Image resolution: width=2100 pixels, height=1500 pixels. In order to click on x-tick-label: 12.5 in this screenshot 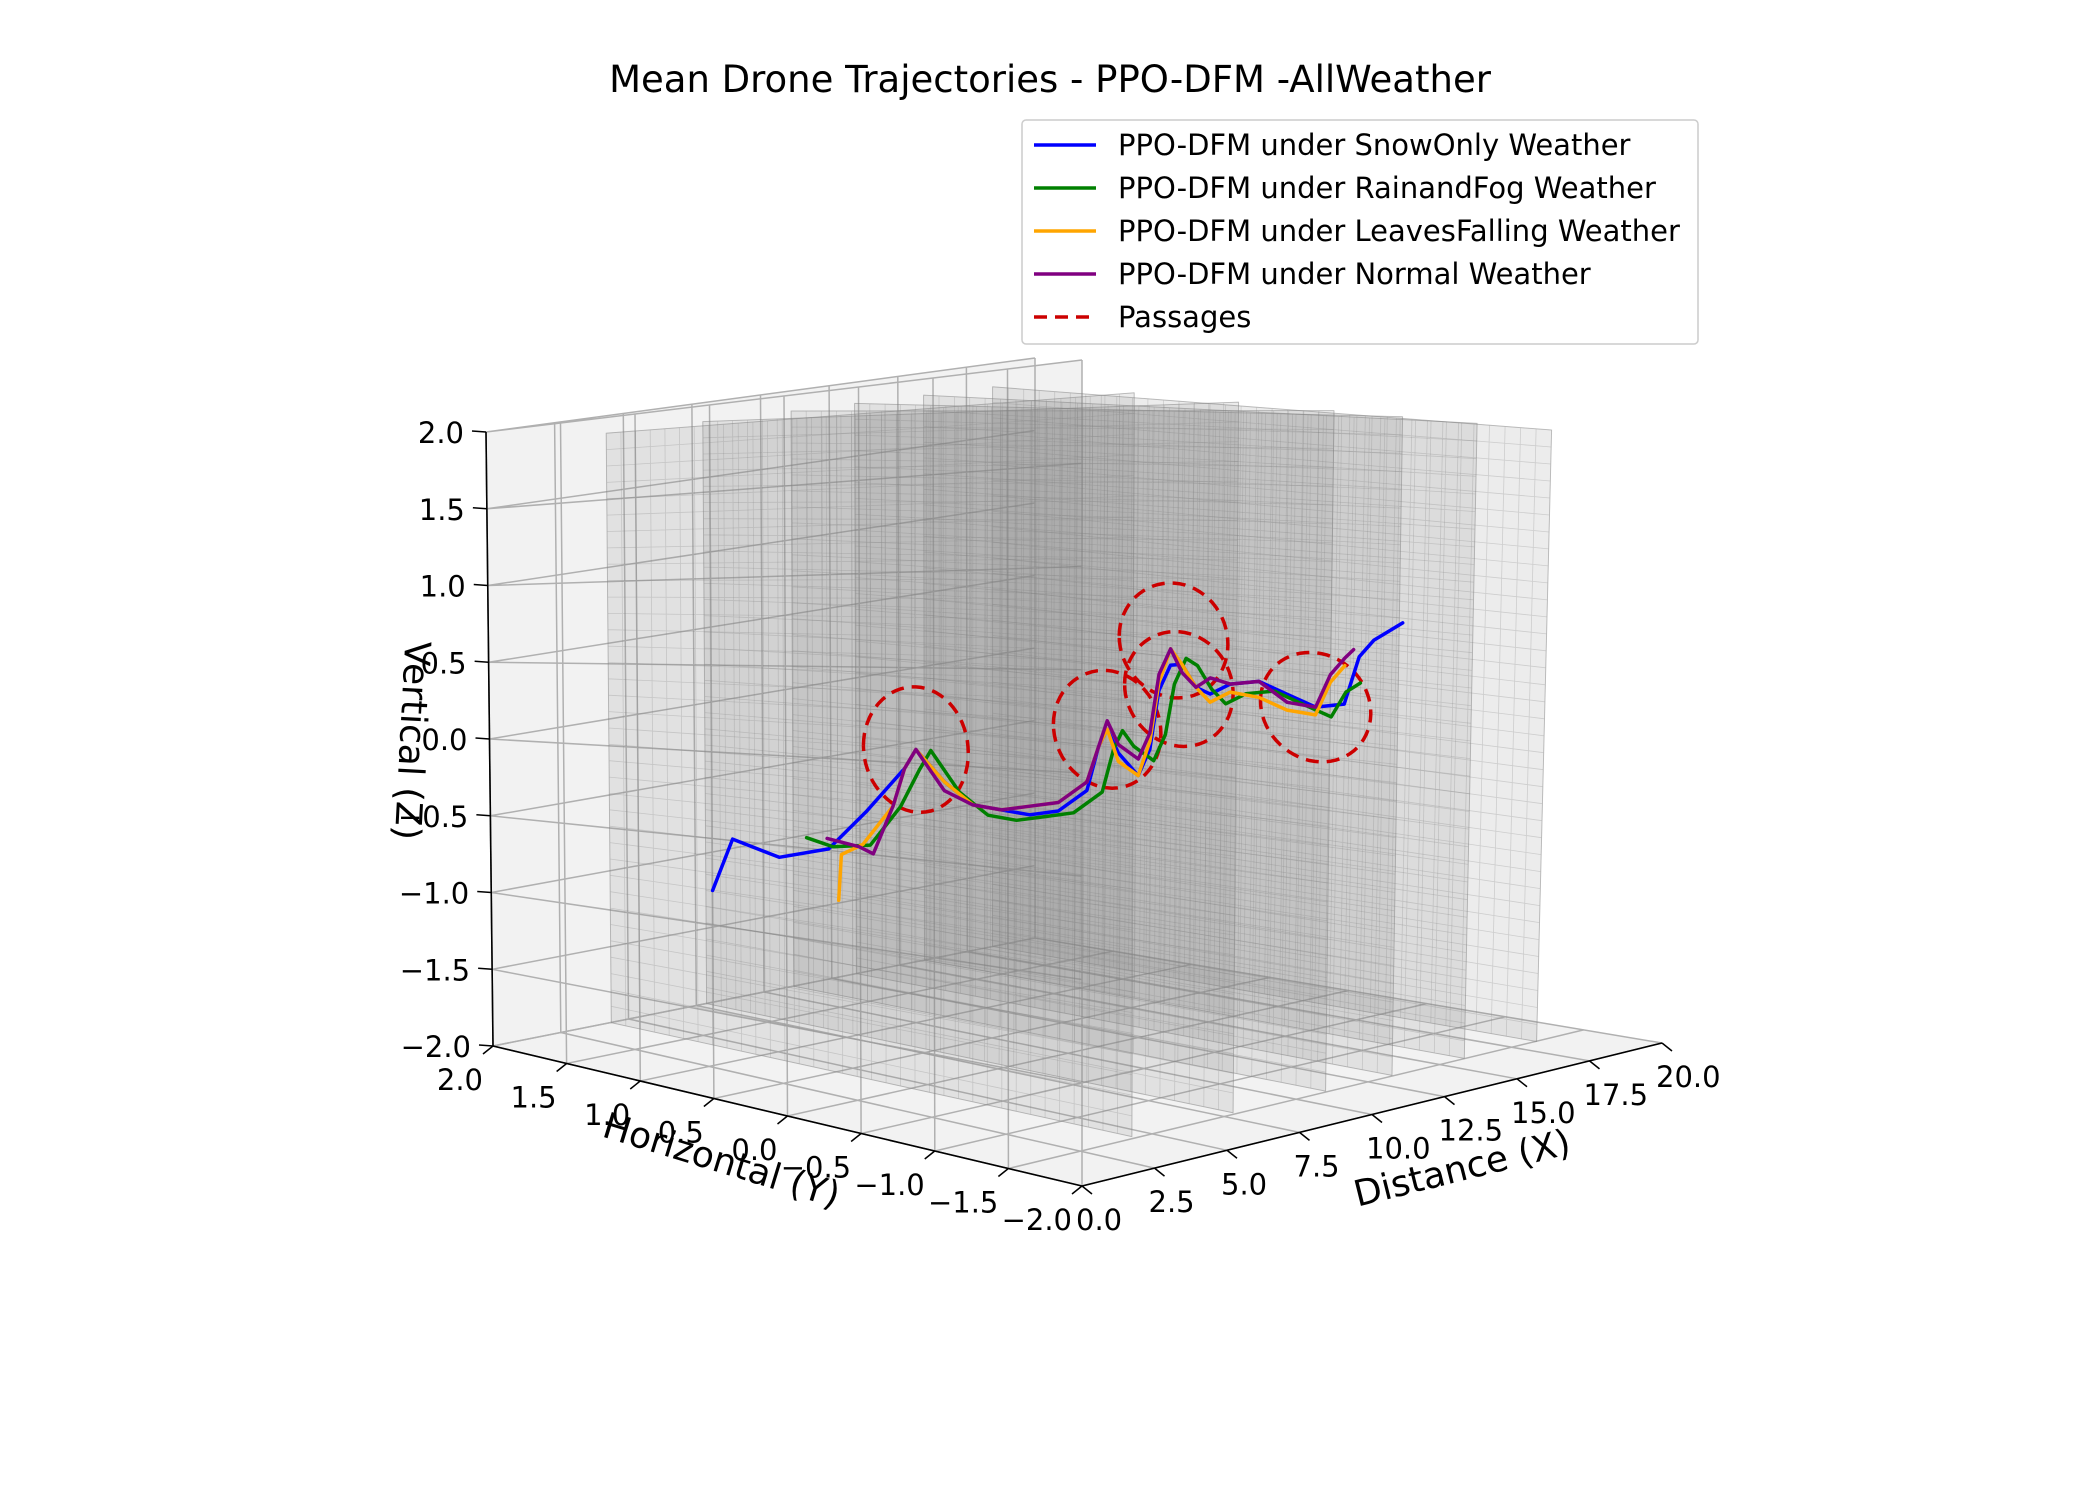, I will do `click(1471, 1131)`.